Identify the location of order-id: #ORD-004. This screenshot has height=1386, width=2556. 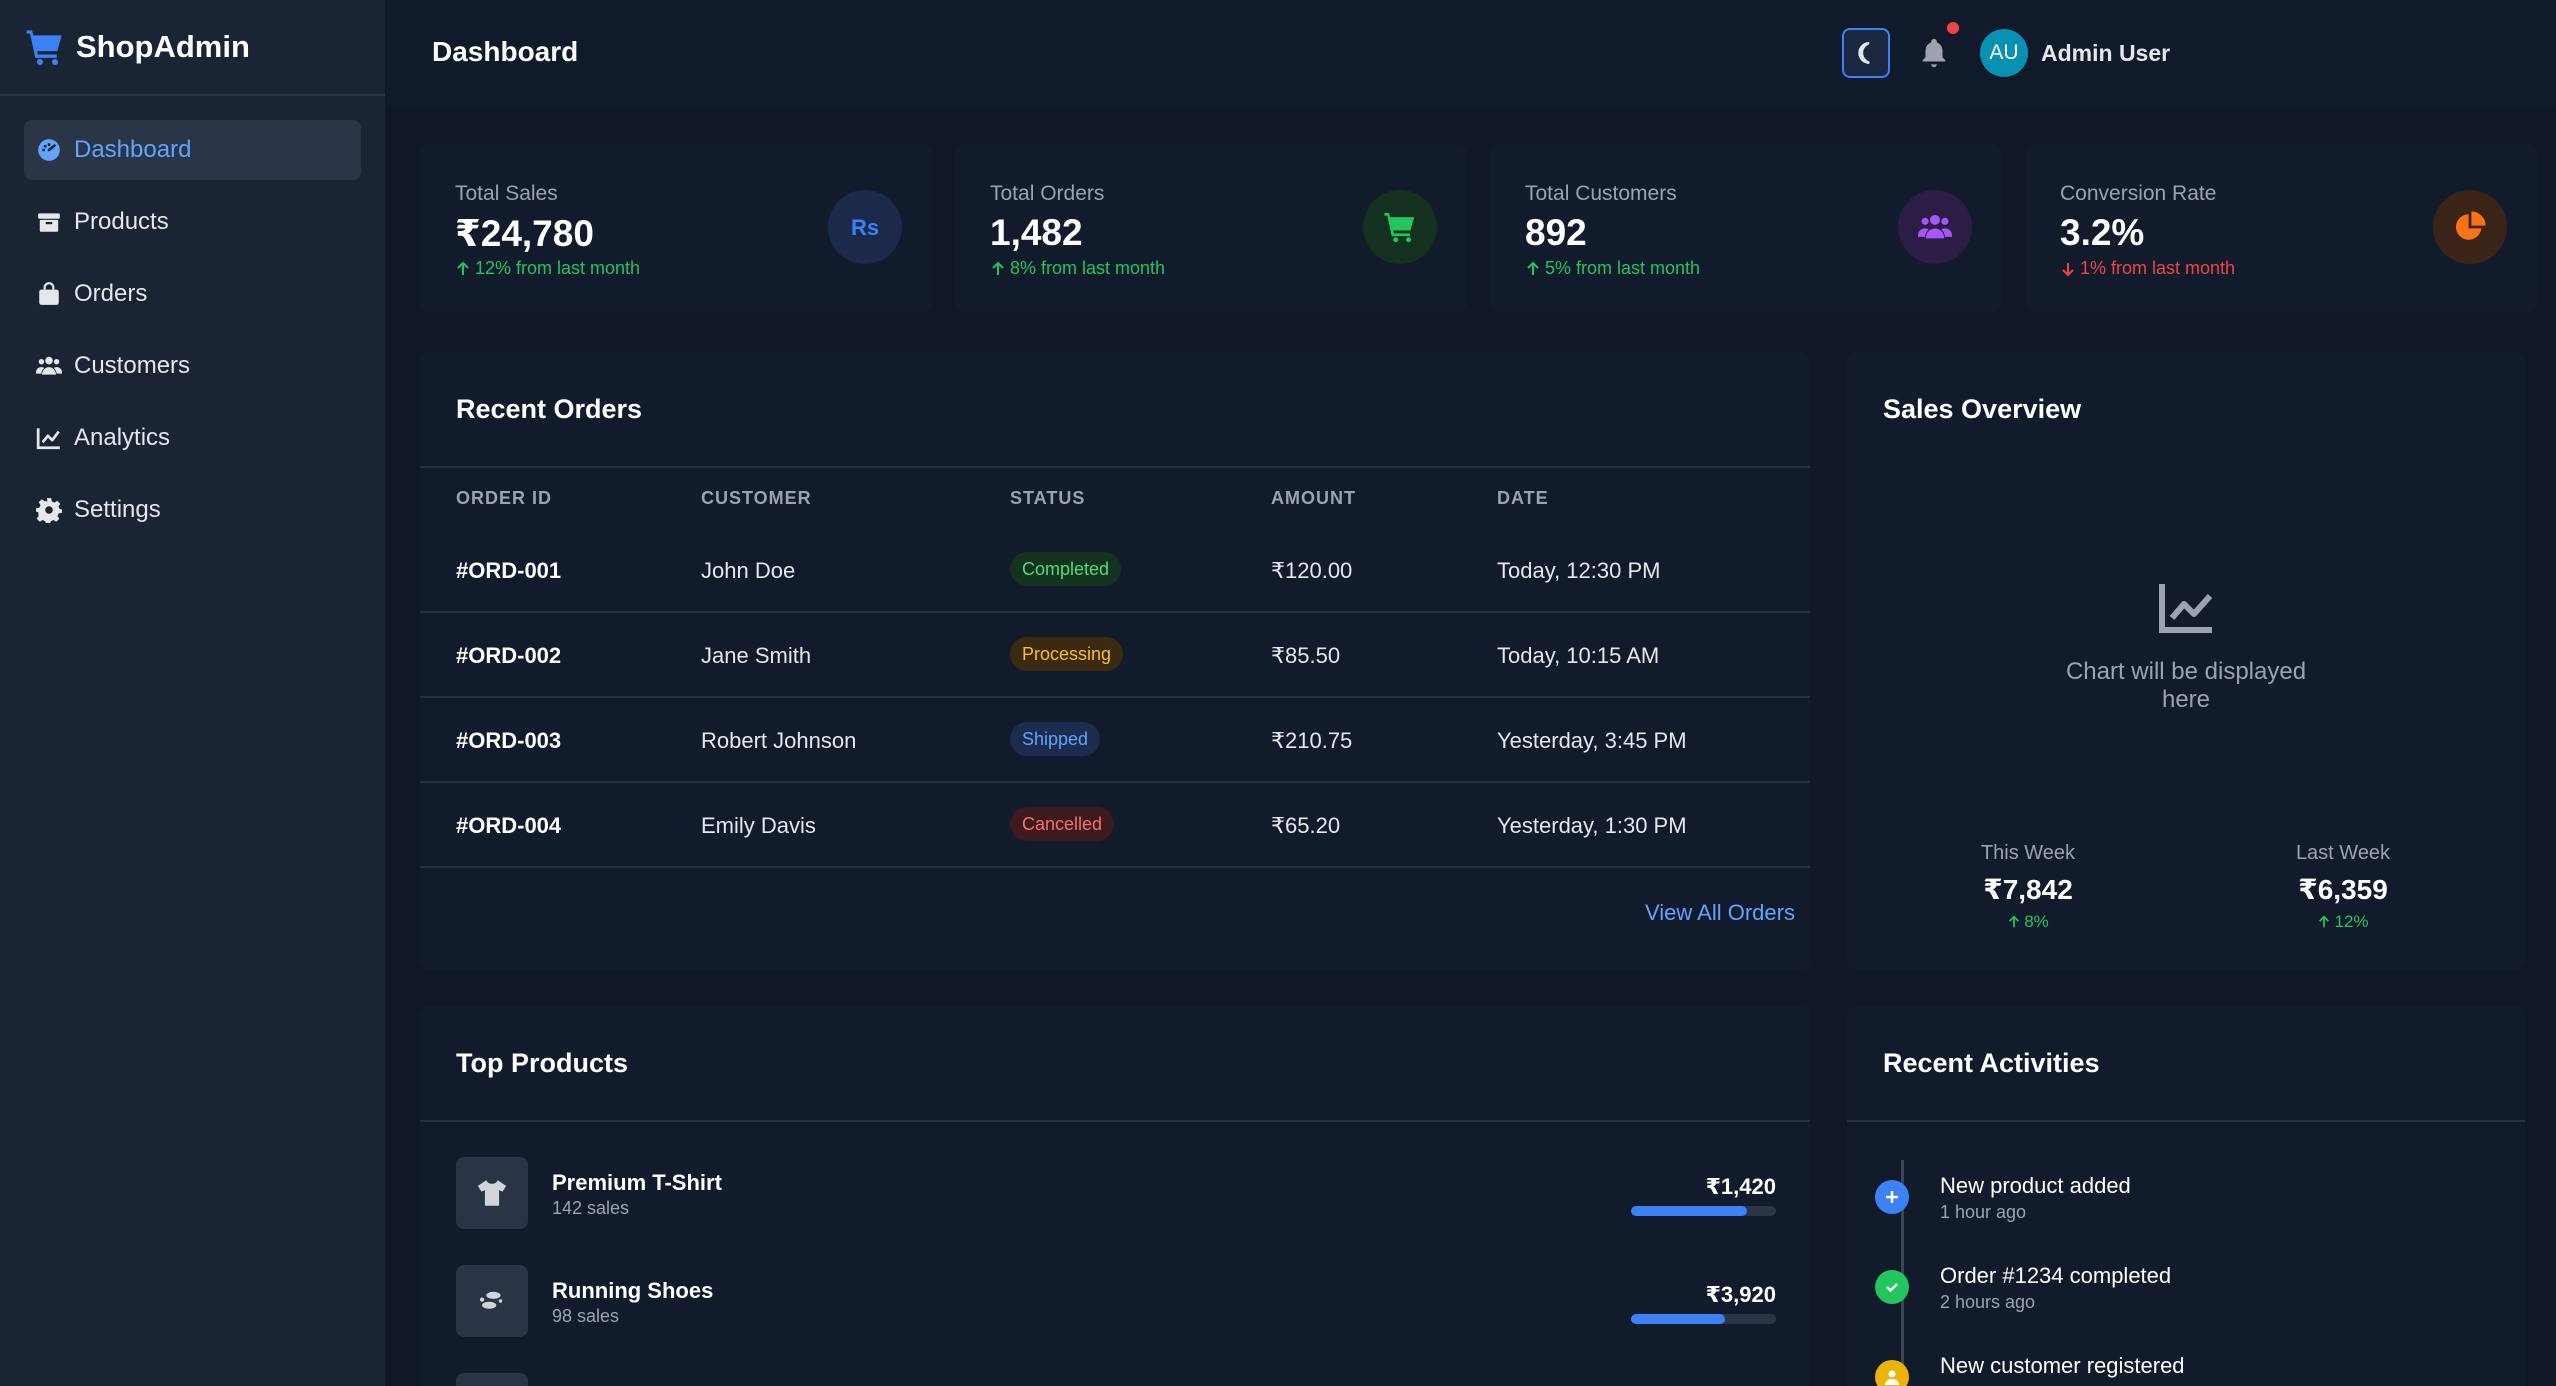
(509, 825).